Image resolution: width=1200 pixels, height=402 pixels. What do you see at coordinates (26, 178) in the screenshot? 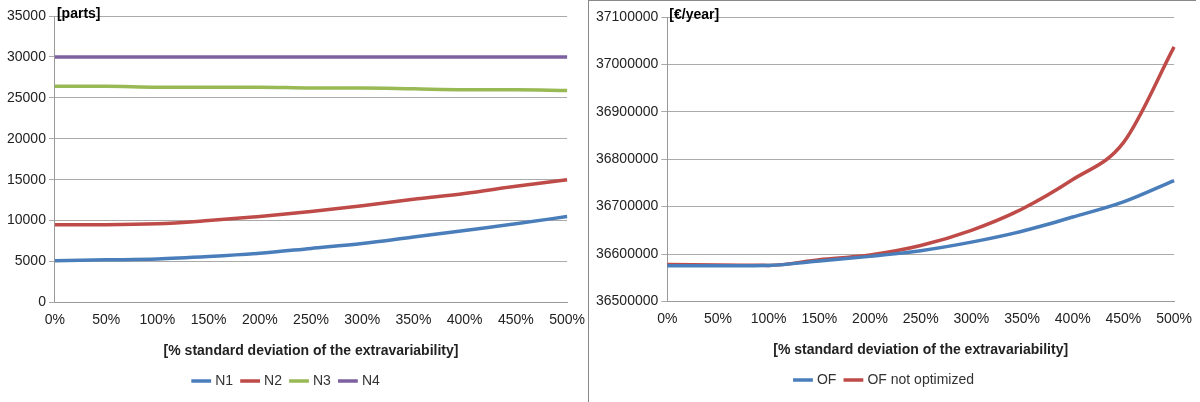
I see `y-tick-label: 15000` at bounding box center [26, 178].